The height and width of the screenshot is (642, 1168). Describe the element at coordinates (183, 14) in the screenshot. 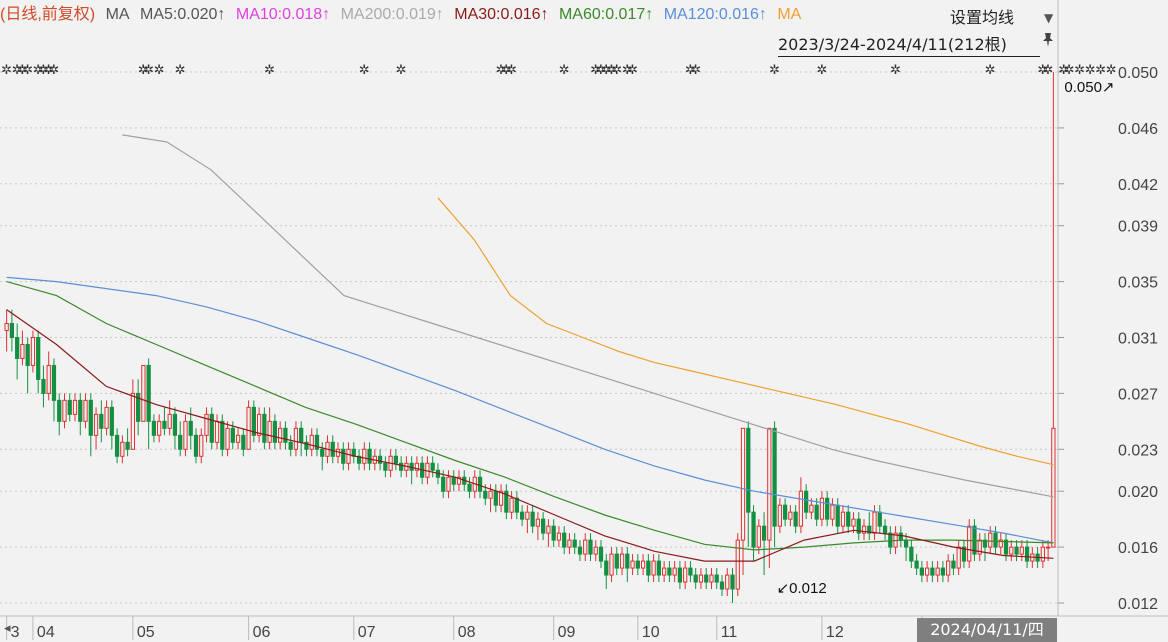

I see `ma5-value: MA5:0.020↑` at that location.